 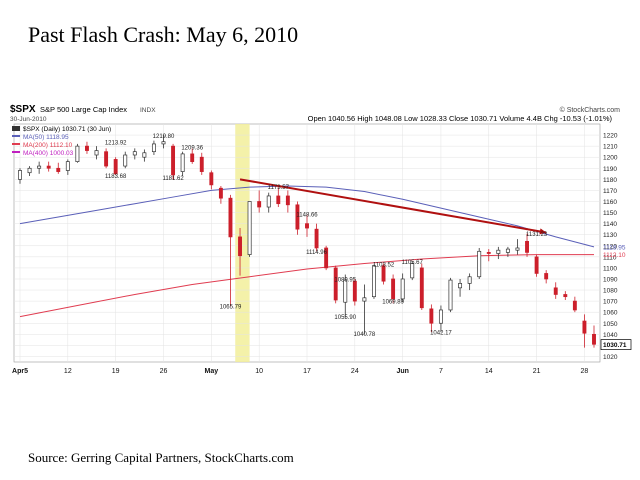 I want to click on y-tick-label: 1070, so click(x=610, y=302).